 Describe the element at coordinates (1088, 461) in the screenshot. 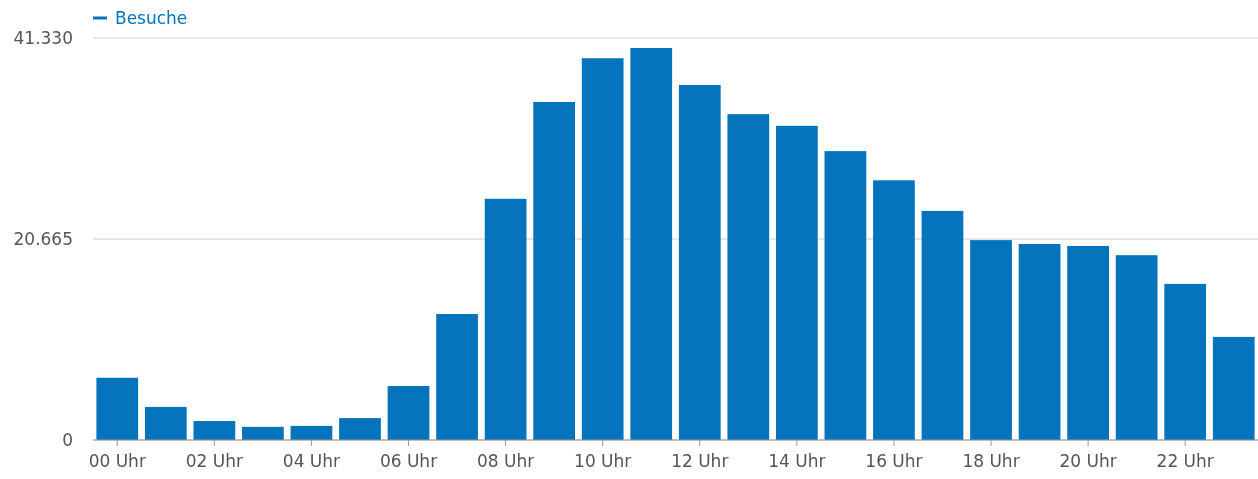

I see `x-tick-label: 20 Uhr` at that location.